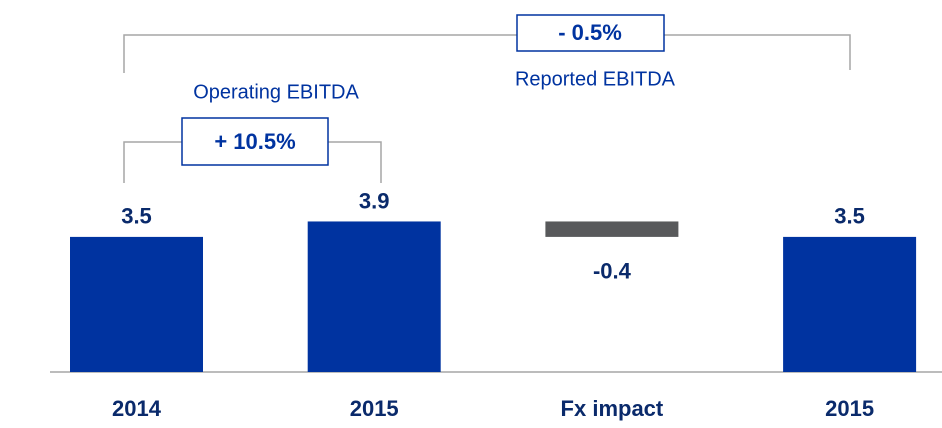 The image size is (942, 428). What do you see at coordinates (612, 408) in the screenshot?
I see `category-label: Fx impact` at bounding box center [612, 408].